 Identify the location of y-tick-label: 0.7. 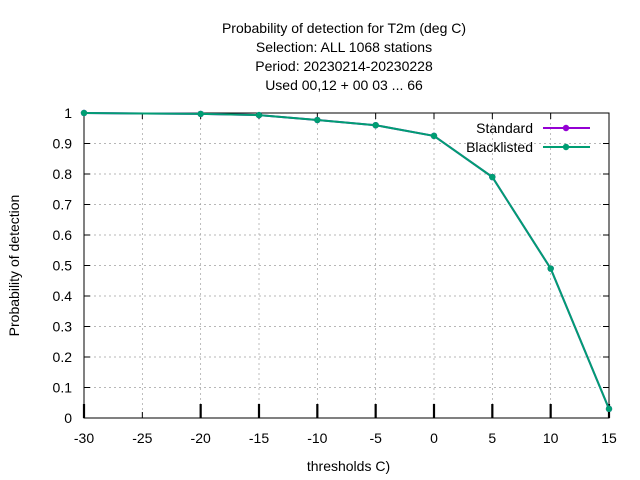
(63, 205).